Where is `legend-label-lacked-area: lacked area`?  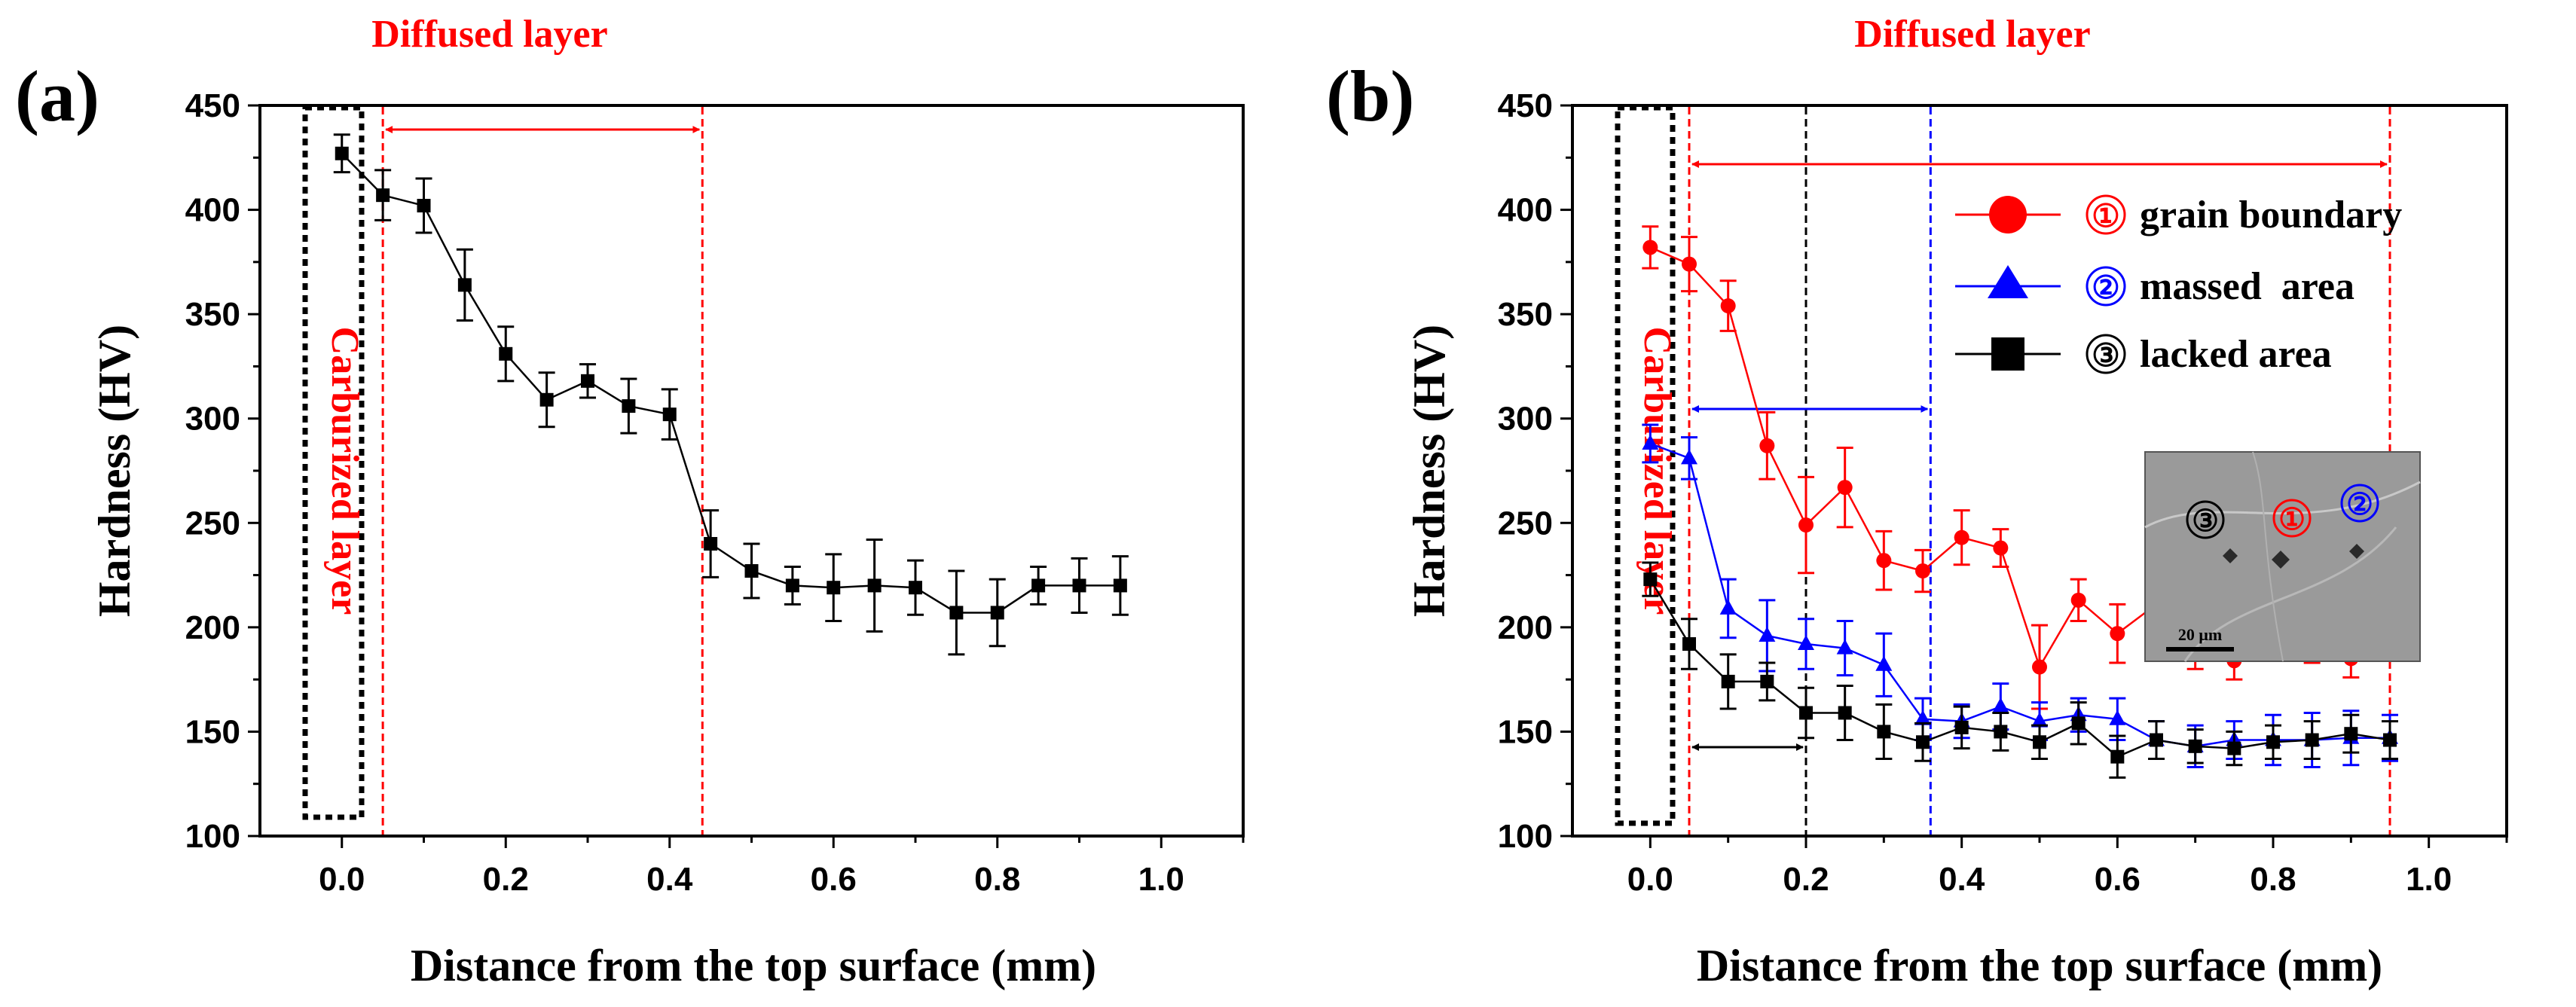 legend-label-lacked-area: lacked area is located at coordinates (2236, 354).